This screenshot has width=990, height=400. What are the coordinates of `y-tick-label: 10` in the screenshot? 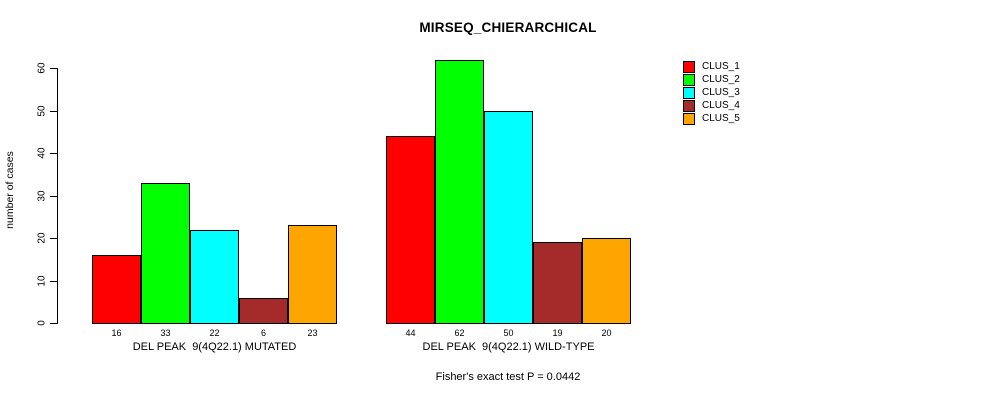 It's located at (42, 280).